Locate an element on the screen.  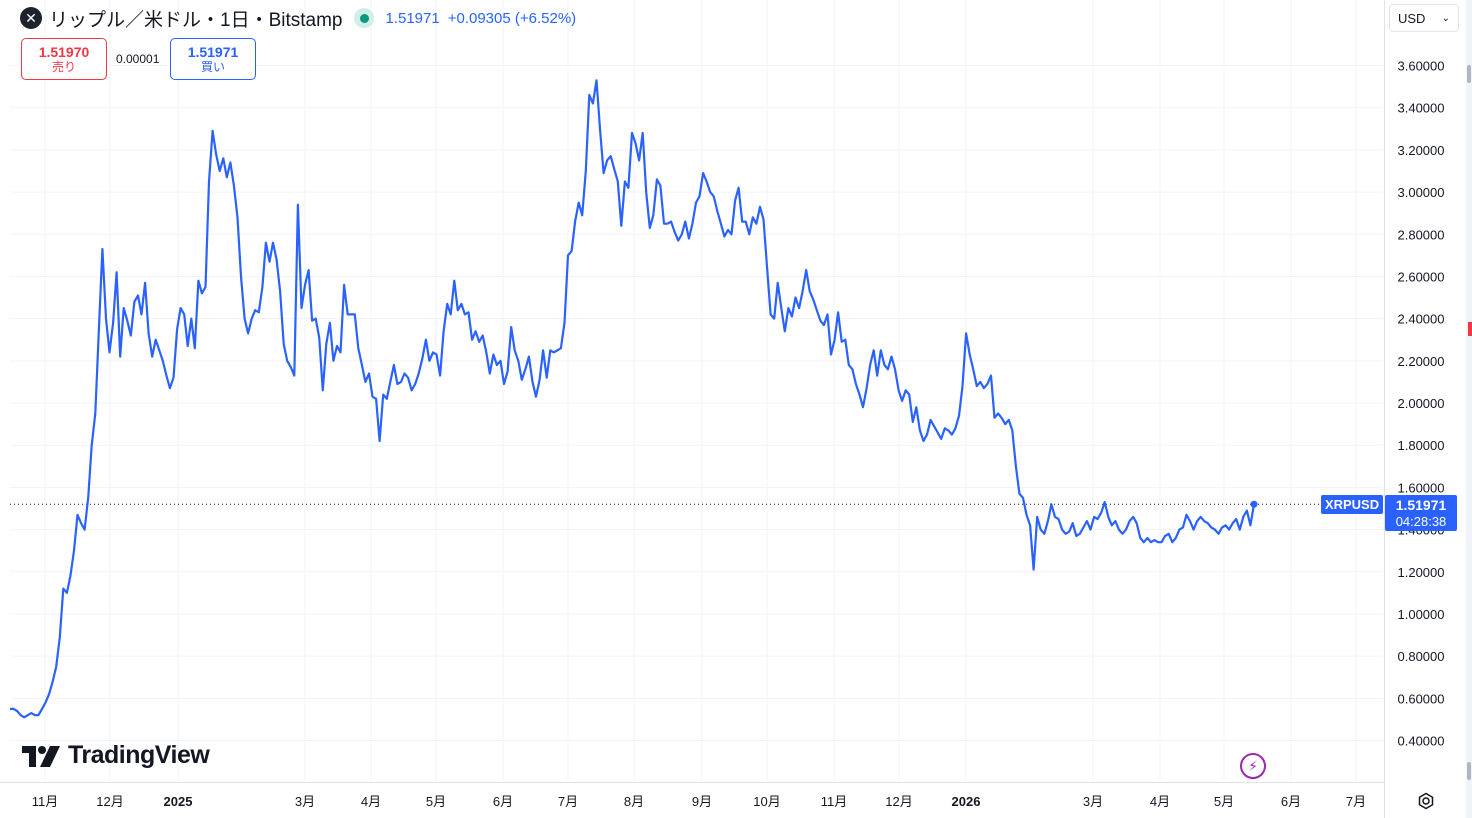
sell-price: 1.51970 is located at coordinates (64, 51).